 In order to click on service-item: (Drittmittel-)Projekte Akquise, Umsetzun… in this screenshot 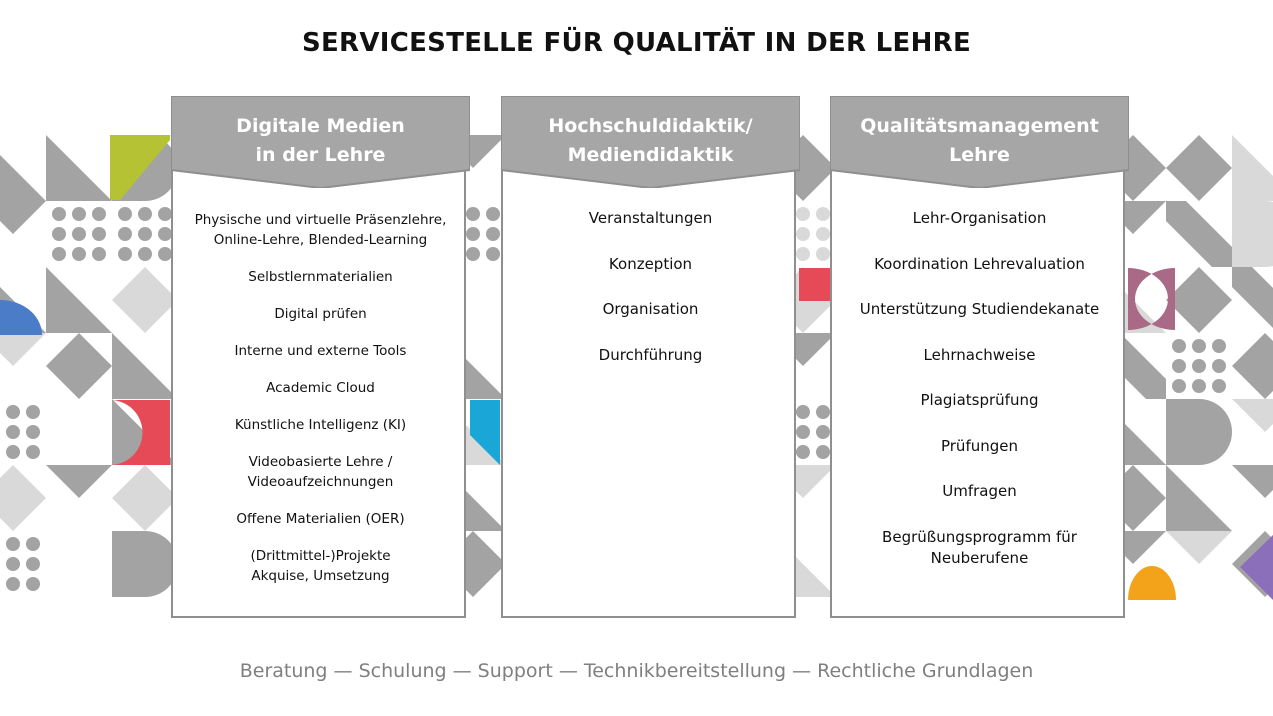, I will do `click(320, 566)`.